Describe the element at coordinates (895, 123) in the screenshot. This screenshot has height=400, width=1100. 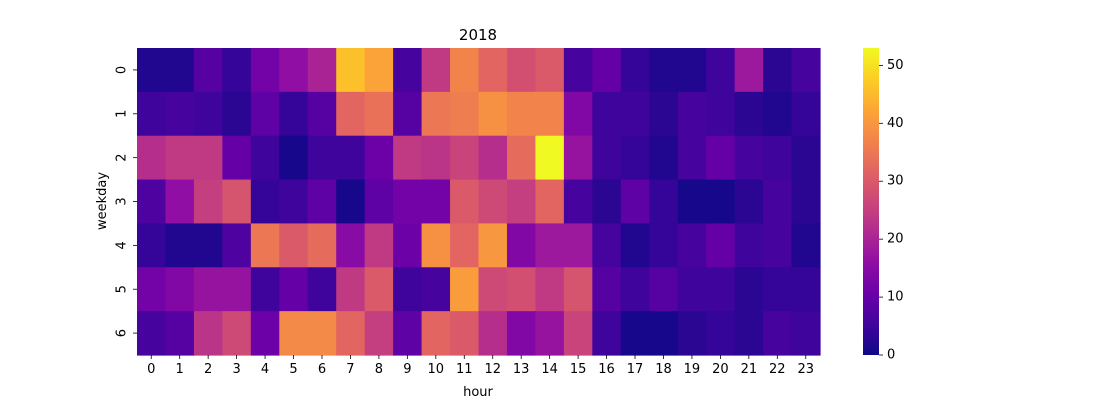
I see `colorbar-tick-label: 40` at that location.